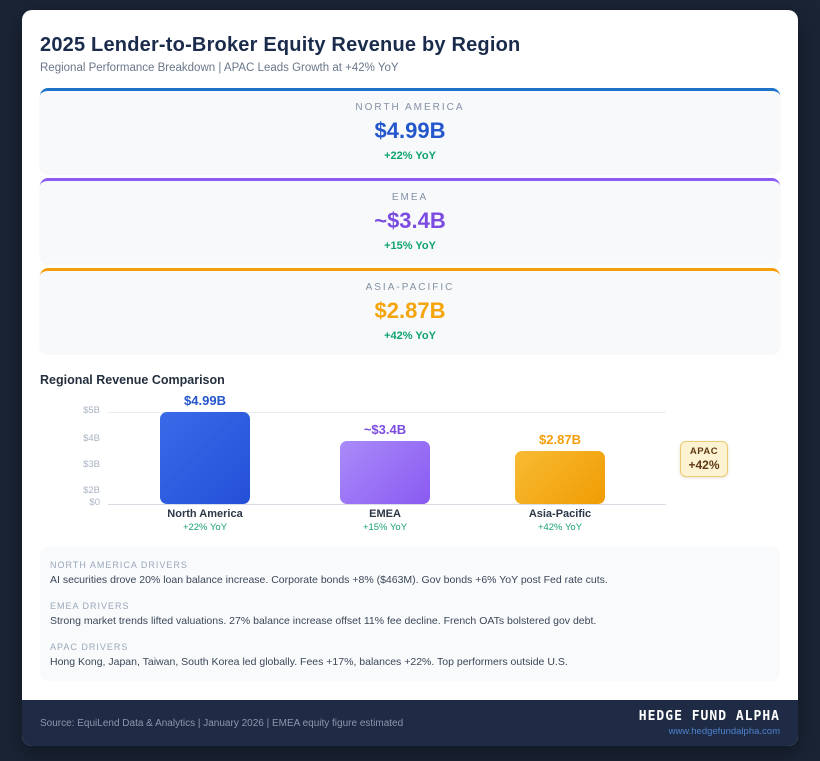 This screenshot has width=820, height=761. I want to click on driver-label: NORTH AMERICA DRIVERS, so click(119, 565).